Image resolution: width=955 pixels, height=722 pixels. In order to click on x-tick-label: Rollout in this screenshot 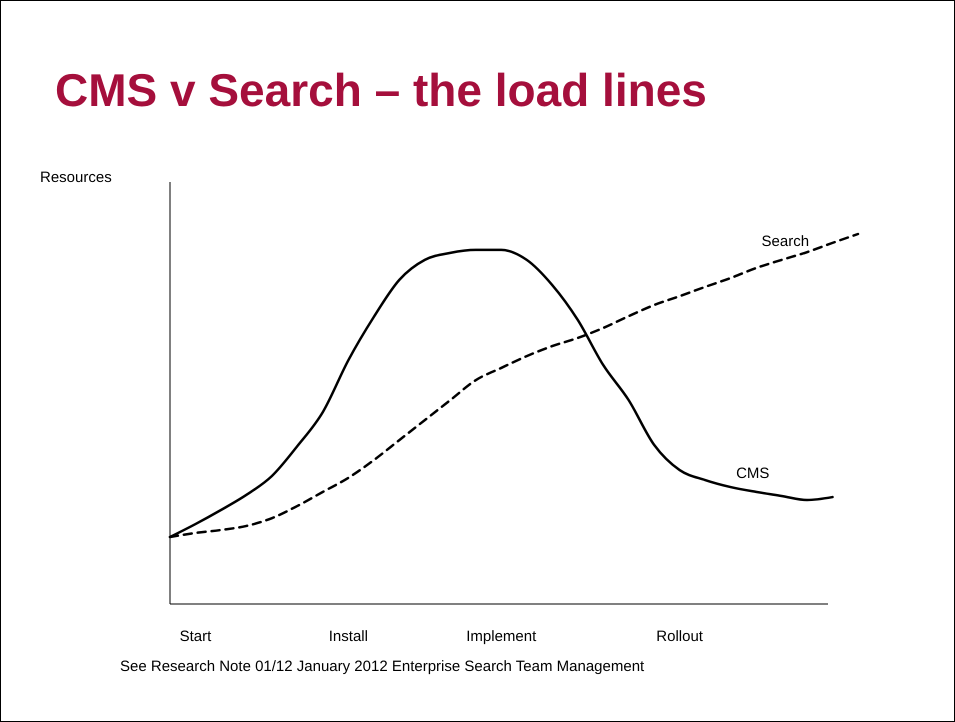, I will do `click(680, 636)`.